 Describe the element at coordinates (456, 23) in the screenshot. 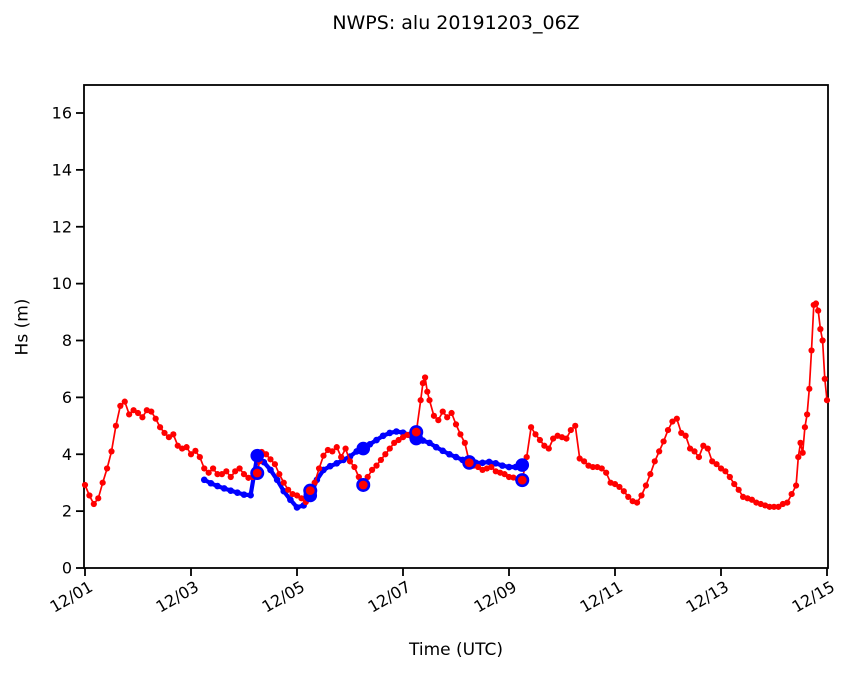

I see `chart-title: NWPS: alu 20191203_06Z` at that location.